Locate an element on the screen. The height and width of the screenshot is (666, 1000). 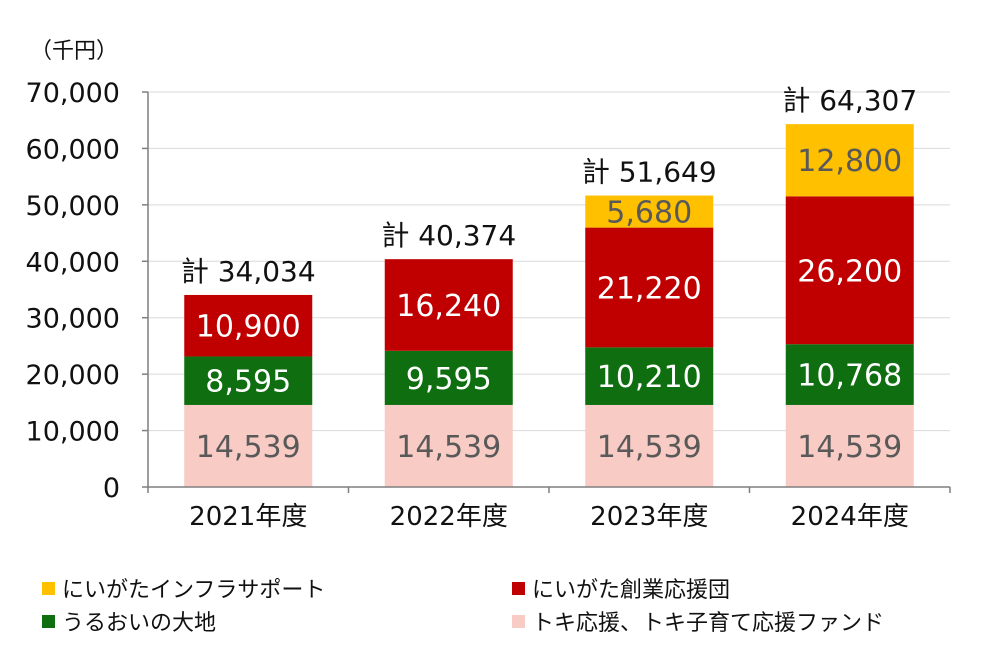
y-tick-label: 10,000 is located at coordinates (73, 432).